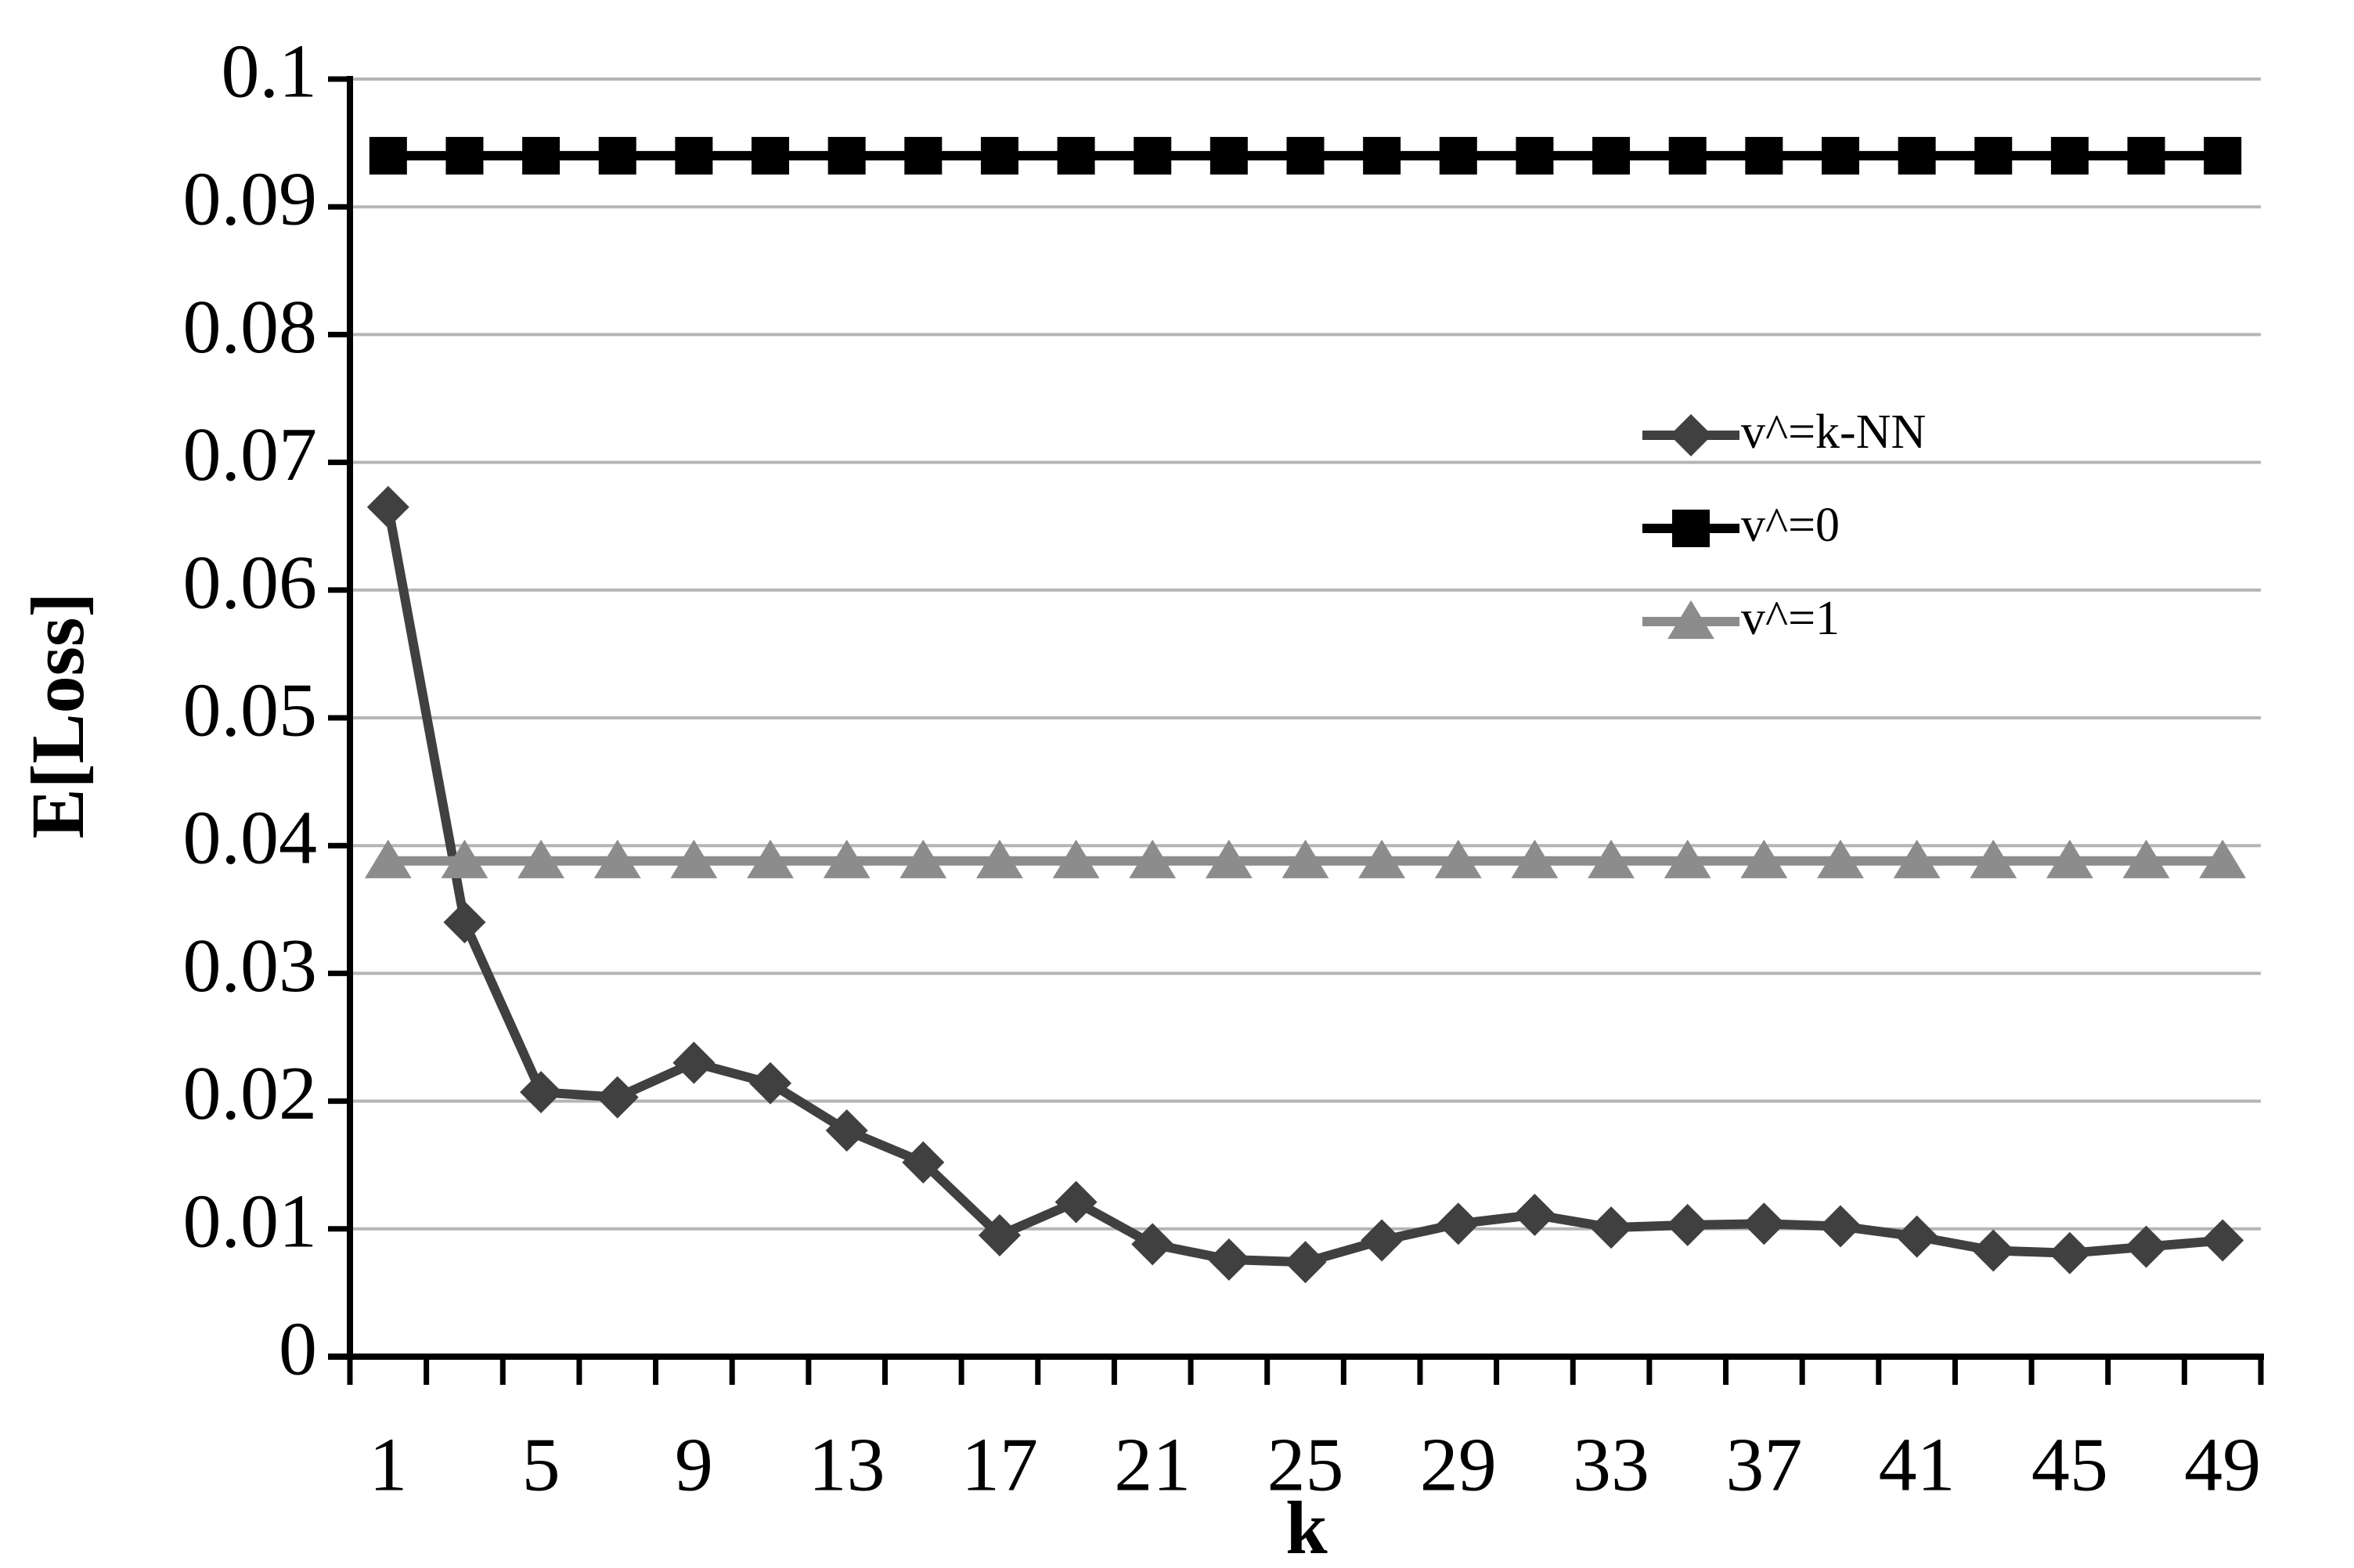  What do you see at coordinates (1917, 1464) in the screenshot?
I see `x-tick-label: 41` at bounding box center [1917, 1464].